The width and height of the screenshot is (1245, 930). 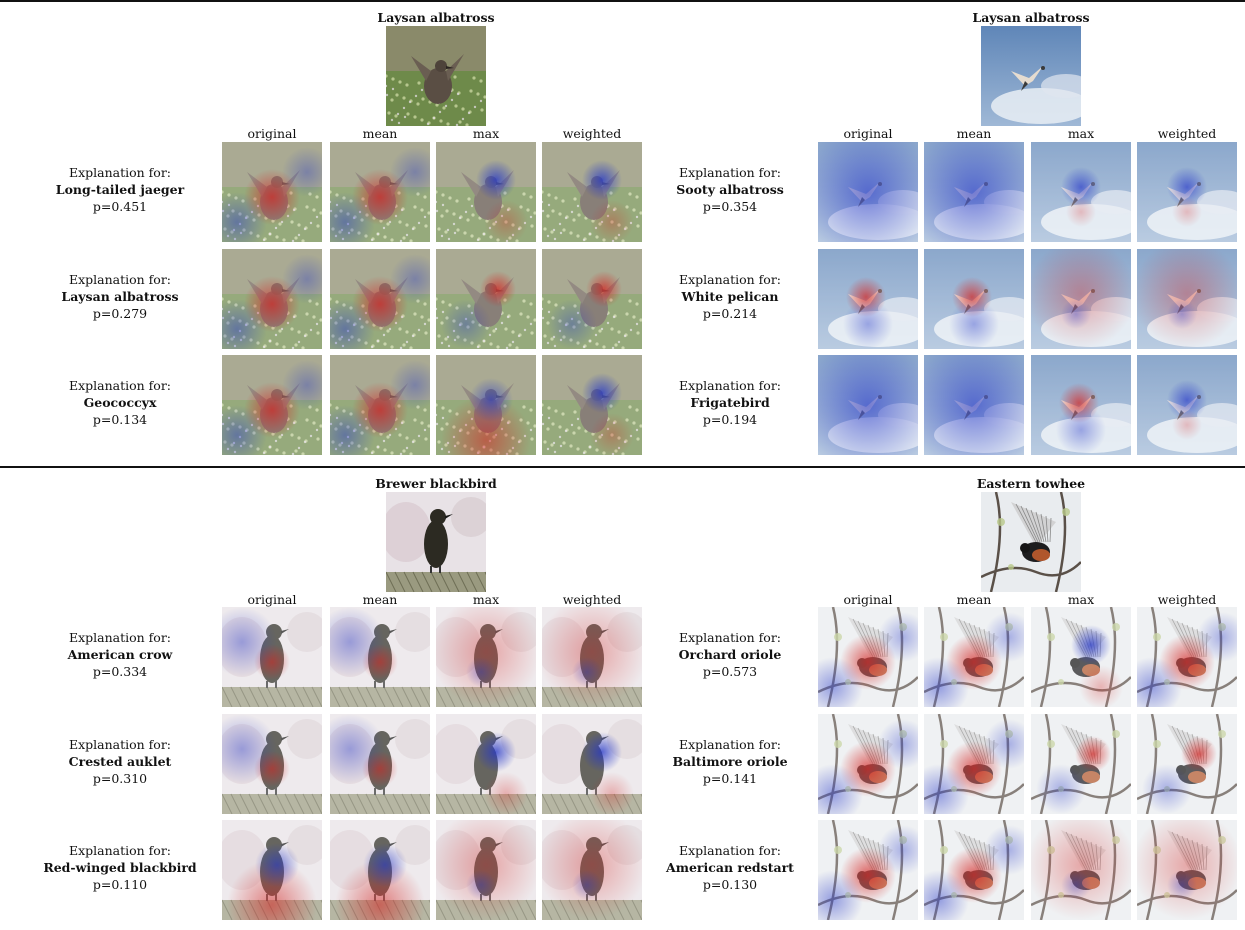 What do you see at coordinates (730, 296) in the screenshot?
I see `class-name: White pelican` at bounding box center [730, 296].